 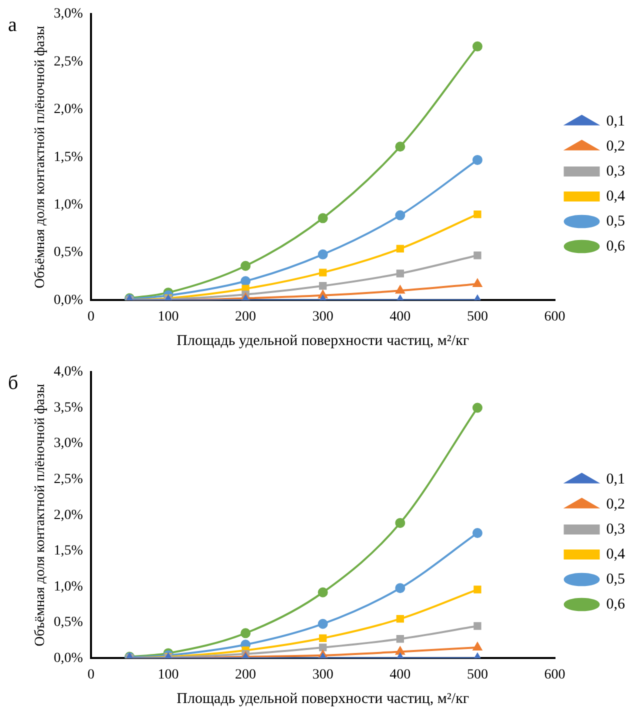 I want to click on y-tick-label: 4,0%, so click(x=69, y=372).